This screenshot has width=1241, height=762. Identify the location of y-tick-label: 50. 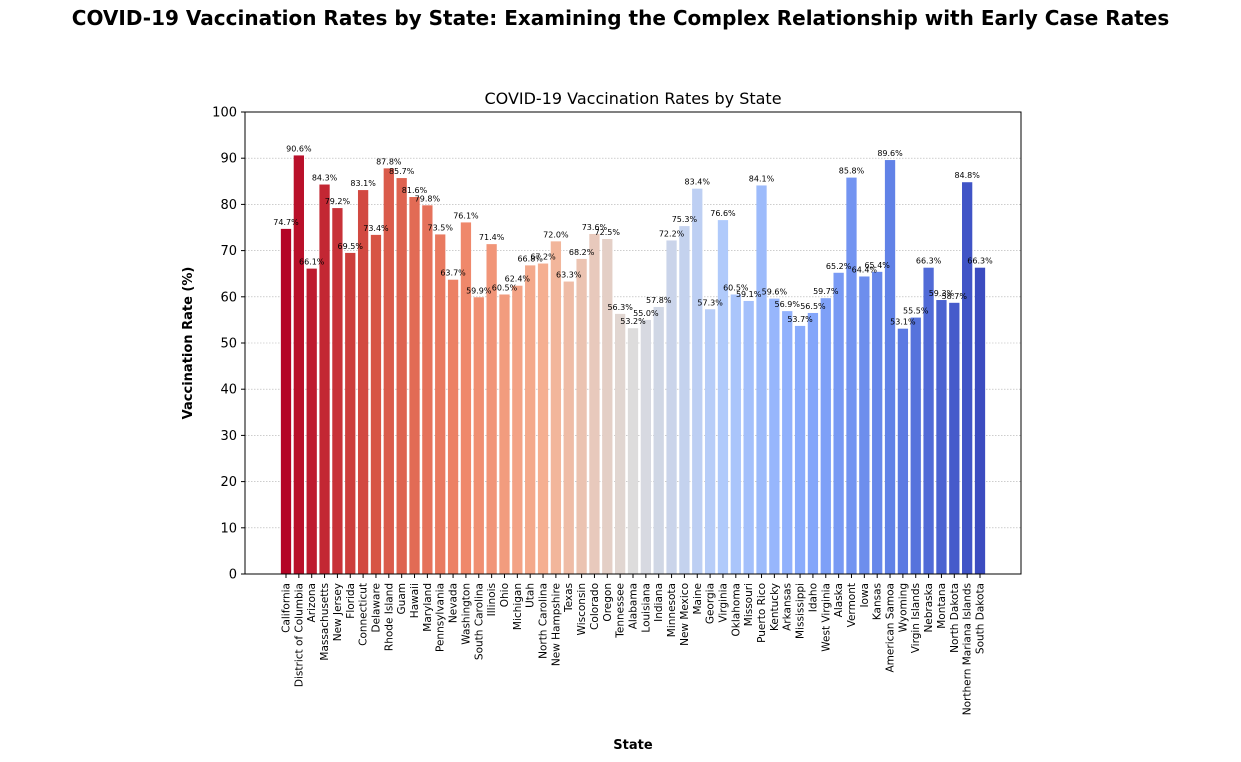
(228, 344).